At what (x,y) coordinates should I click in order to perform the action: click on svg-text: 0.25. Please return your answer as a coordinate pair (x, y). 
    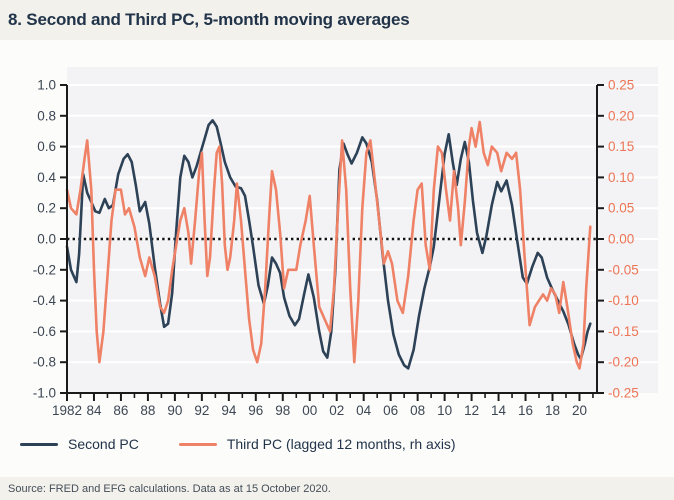
    Looking at the image, I should click on (621, 85).